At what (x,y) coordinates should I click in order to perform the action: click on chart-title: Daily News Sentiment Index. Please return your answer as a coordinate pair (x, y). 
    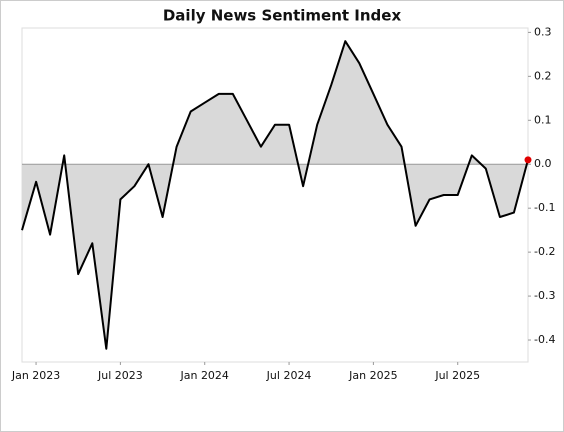
    Looking at the image, I should click on (282, 16).